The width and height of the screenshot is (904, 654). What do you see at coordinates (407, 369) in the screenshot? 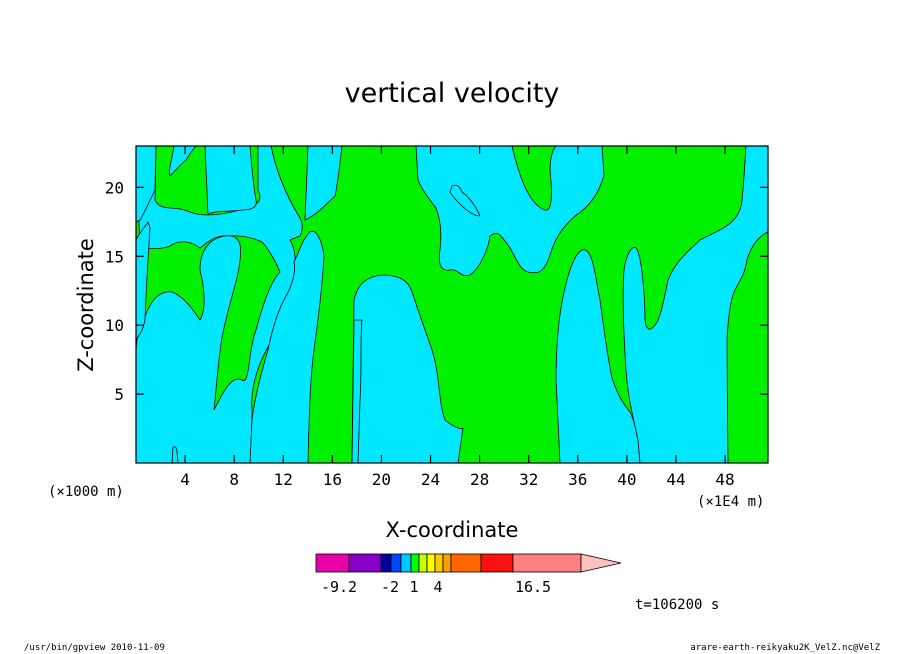
I see `negative-region-mid` at bounding box center [407, 369].